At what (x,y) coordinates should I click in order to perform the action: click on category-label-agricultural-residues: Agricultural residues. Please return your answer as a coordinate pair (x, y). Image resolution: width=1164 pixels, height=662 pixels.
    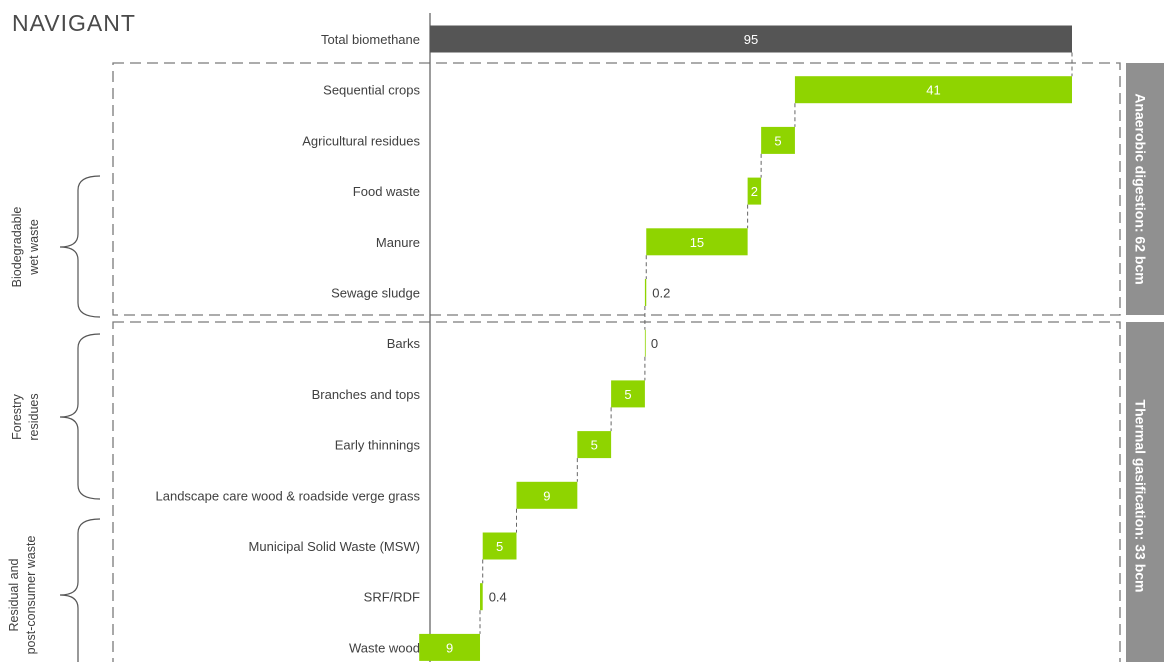
    Looking at the image, I should click on (361, 140).